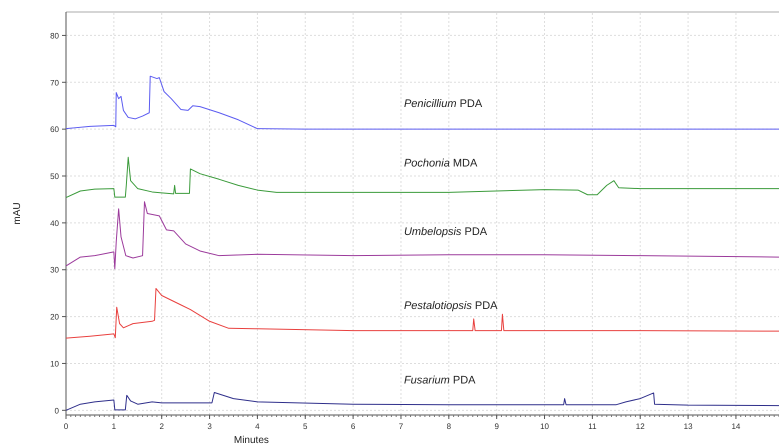 This screenshot has width=779, height=445. Describe the element at coordinates (66, 426) in the screenshot. I see `x-tick-label: 0` at that location.